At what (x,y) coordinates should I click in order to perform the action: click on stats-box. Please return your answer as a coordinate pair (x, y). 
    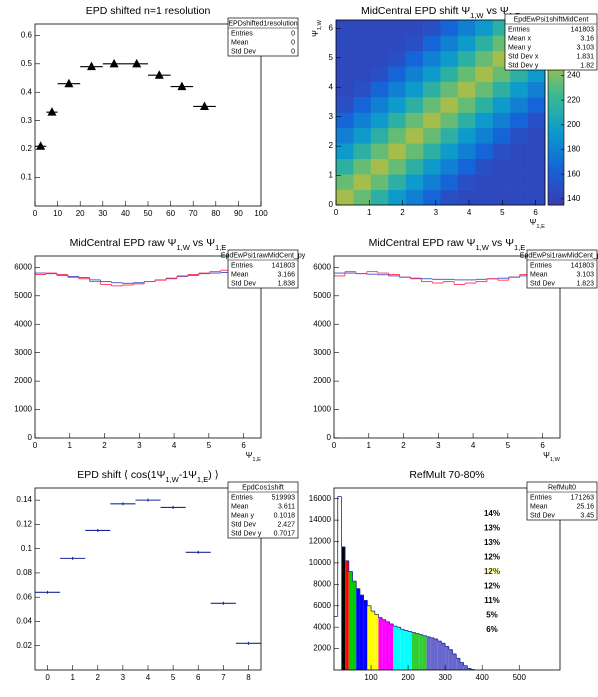
    Looking at the image, I should click on (551, 42).